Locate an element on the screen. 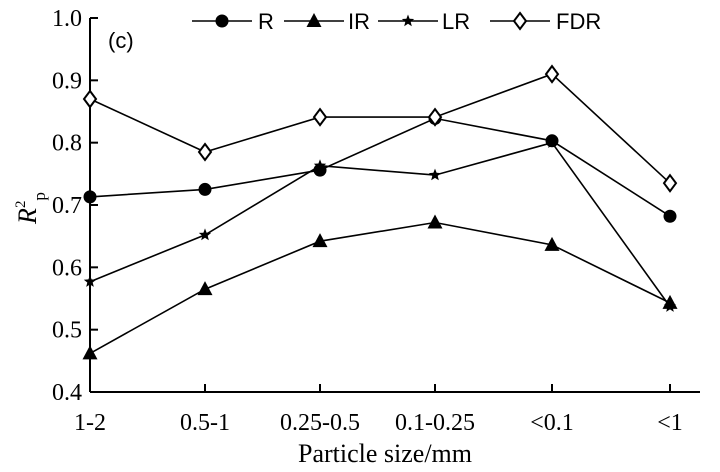 The image size is (720, 472). legend-label-lr: LR is located at coordinates (456, 21).